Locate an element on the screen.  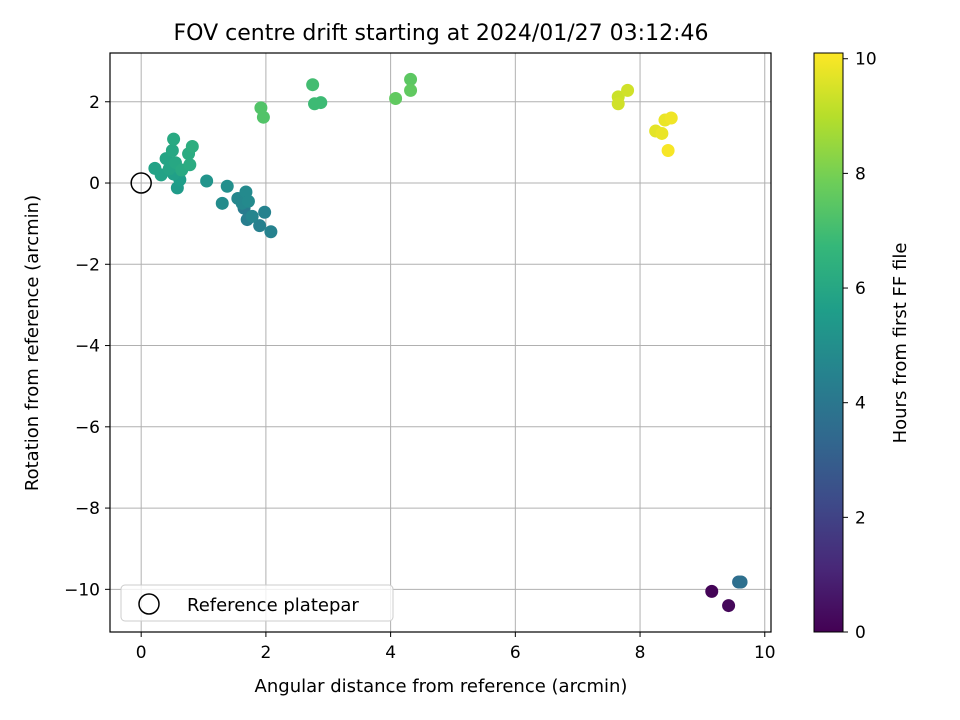
x-tick-label: 0 is located at coordinates (141, 653).